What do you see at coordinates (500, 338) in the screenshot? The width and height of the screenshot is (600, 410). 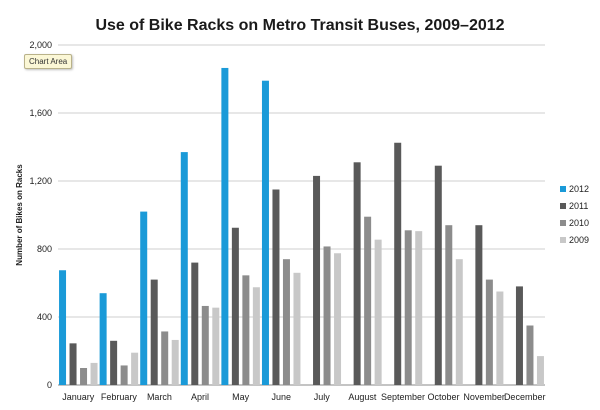 I see `bar-2009-november` at bounding box center [500, 338].